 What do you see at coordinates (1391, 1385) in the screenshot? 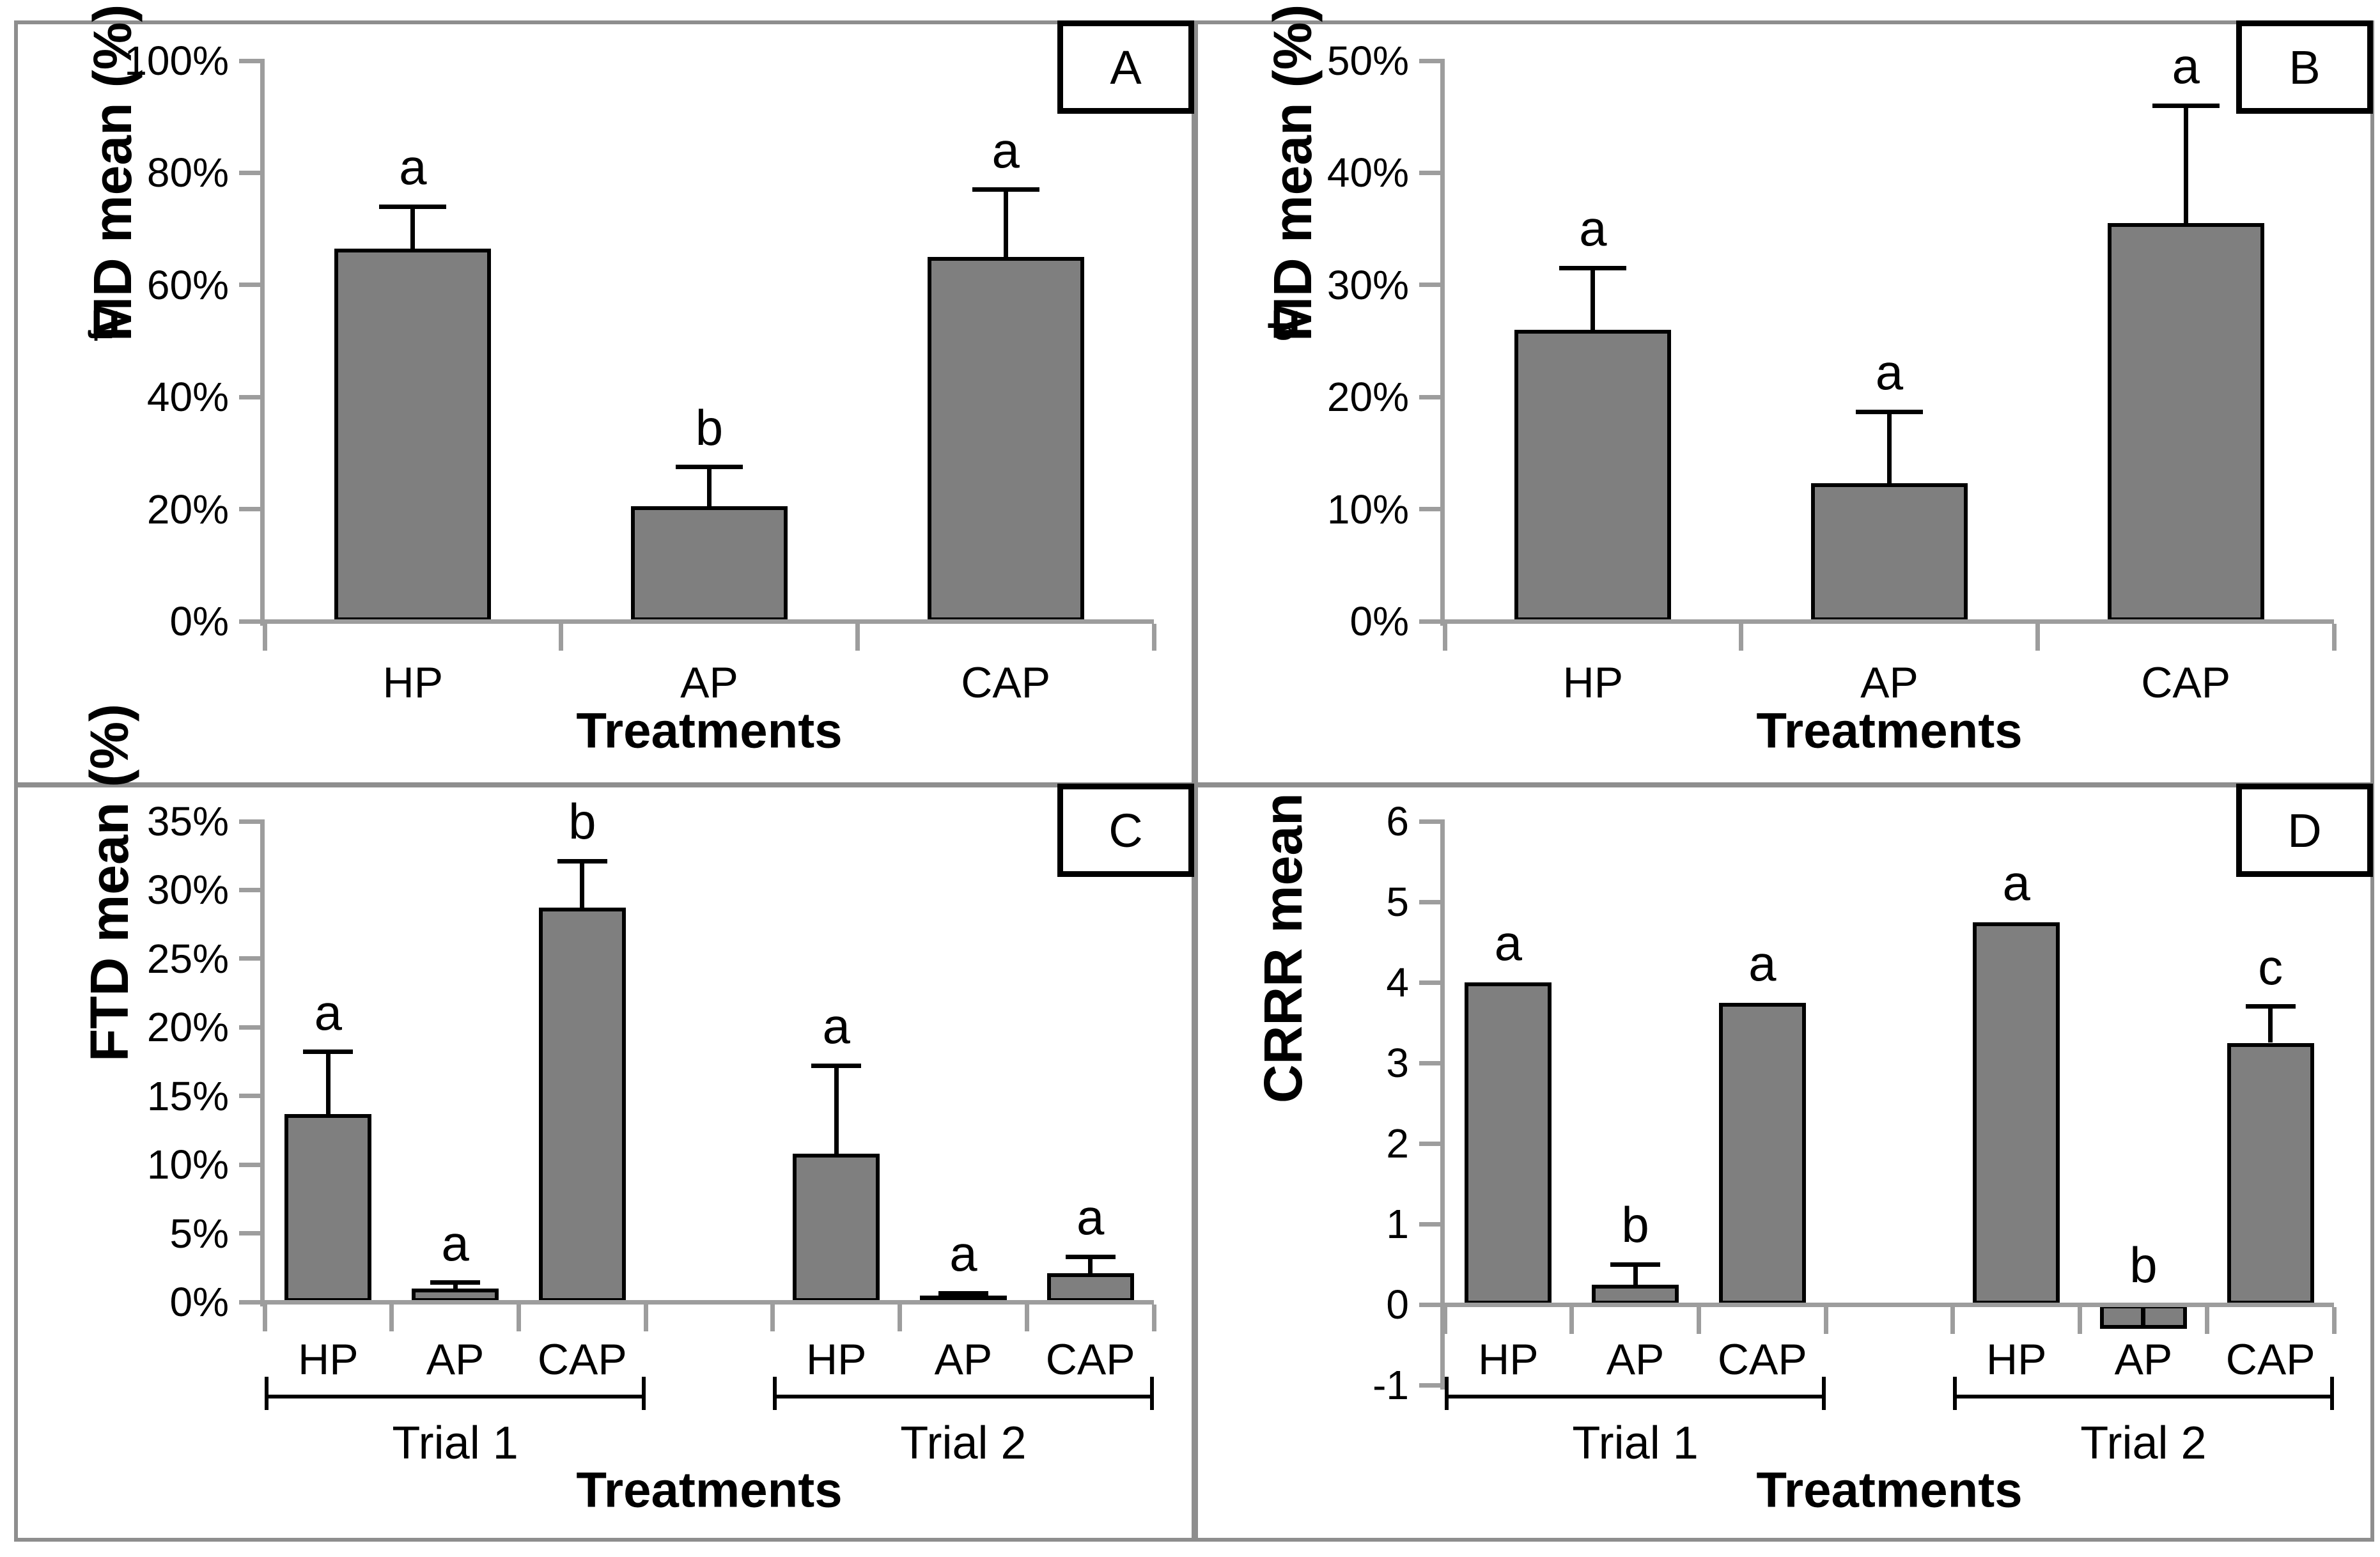
I see `y-tick-label: -1` at bounding box center [1391, 1385].